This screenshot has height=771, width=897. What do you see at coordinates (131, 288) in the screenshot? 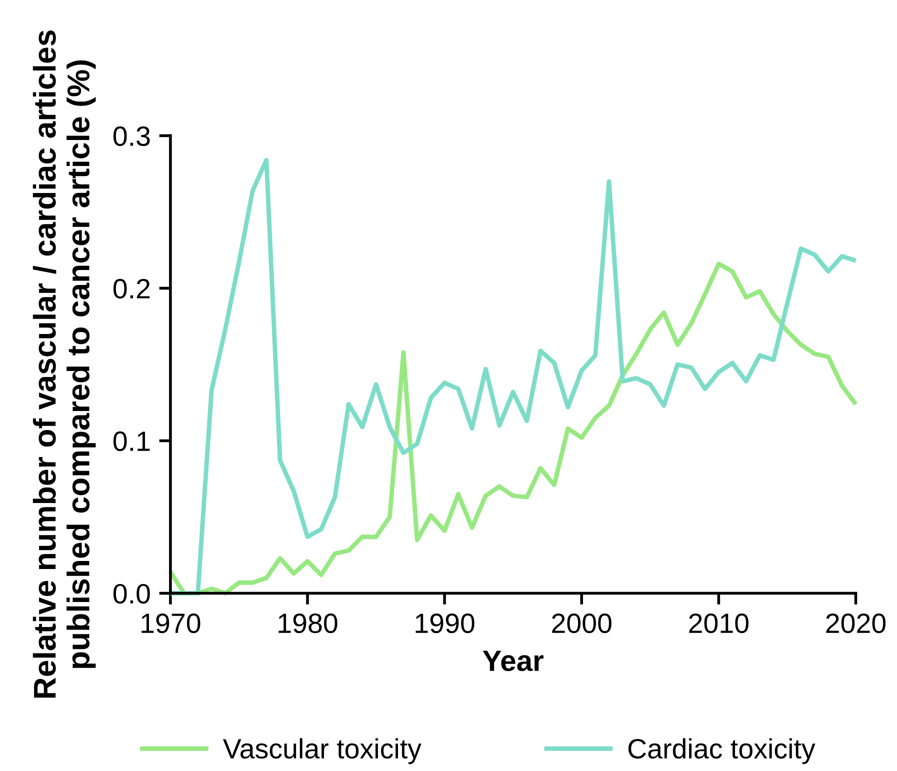
I see `y-tick-label: 0.2` at bounding box center [131, 288].